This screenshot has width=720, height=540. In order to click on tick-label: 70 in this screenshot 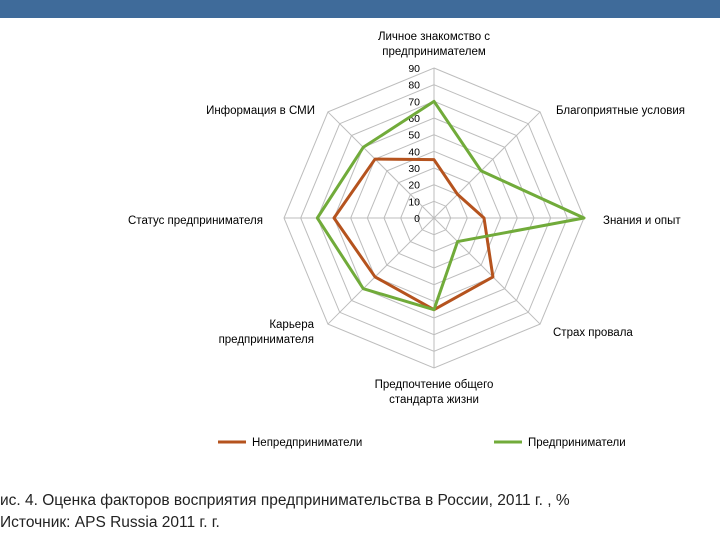, I will do `click(414, 102)`.